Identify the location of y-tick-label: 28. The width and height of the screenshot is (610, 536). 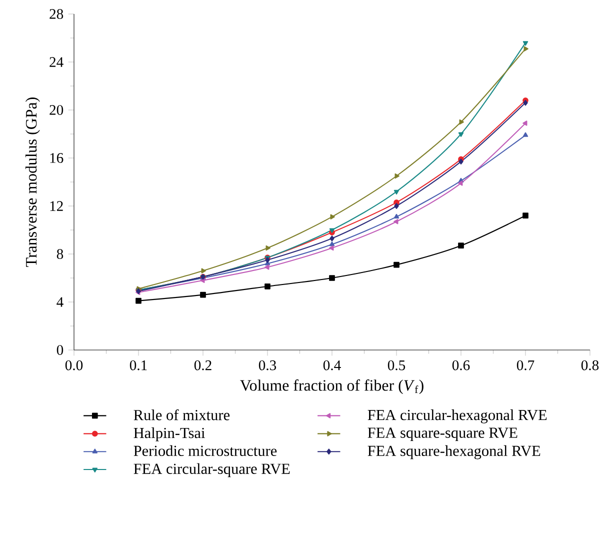
(57, 14).